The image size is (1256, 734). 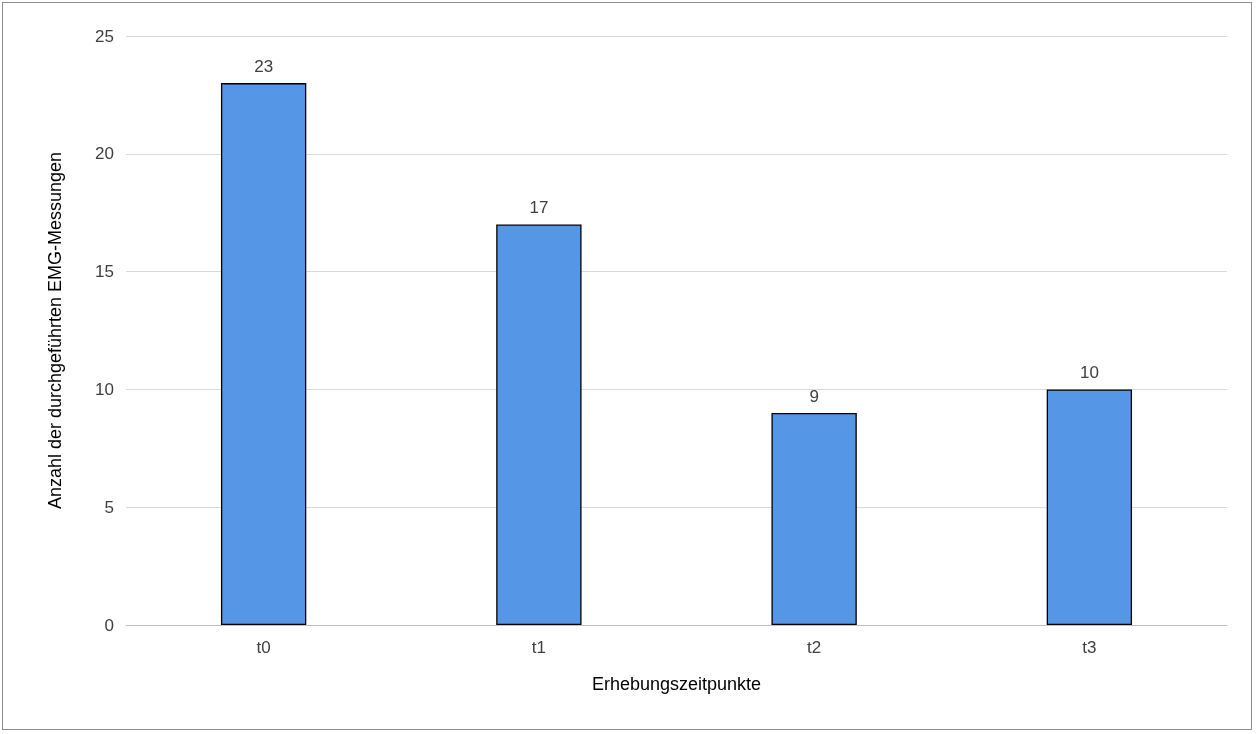 What do you see at coordinates (104, 389) in the screenshot?
I see `y-tick-label: 10` at bounding box center [104, 389].